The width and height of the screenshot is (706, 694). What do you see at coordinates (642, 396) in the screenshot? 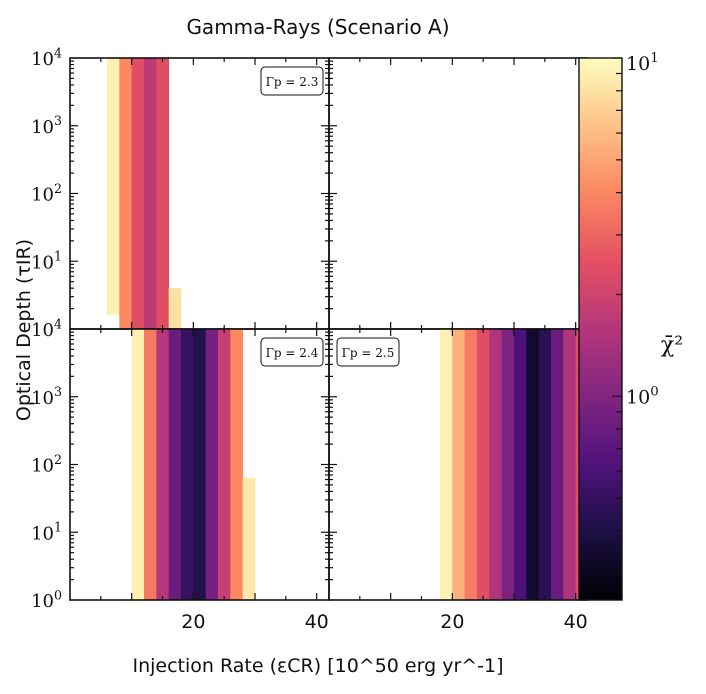
I see `colorbar-tick-label: 10⁰` at bounding box center [642, 396].